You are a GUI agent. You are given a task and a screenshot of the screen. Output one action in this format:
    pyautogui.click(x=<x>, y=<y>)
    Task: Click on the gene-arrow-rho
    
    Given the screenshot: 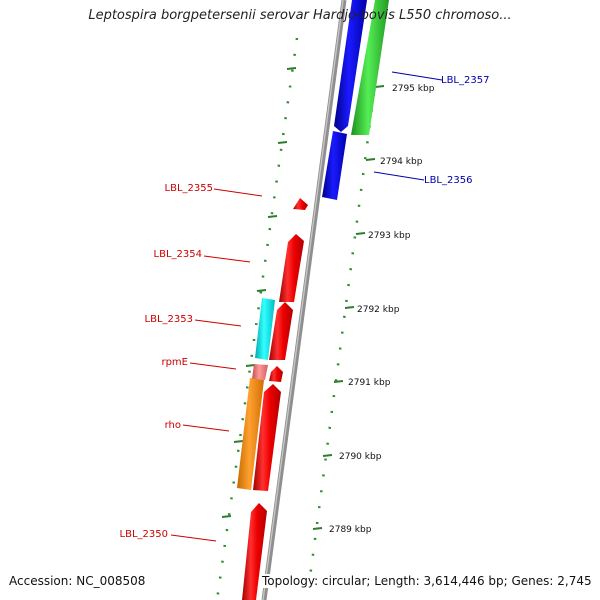 What is the action you would take?
    pyautogui.click(x=250, y=434)
    